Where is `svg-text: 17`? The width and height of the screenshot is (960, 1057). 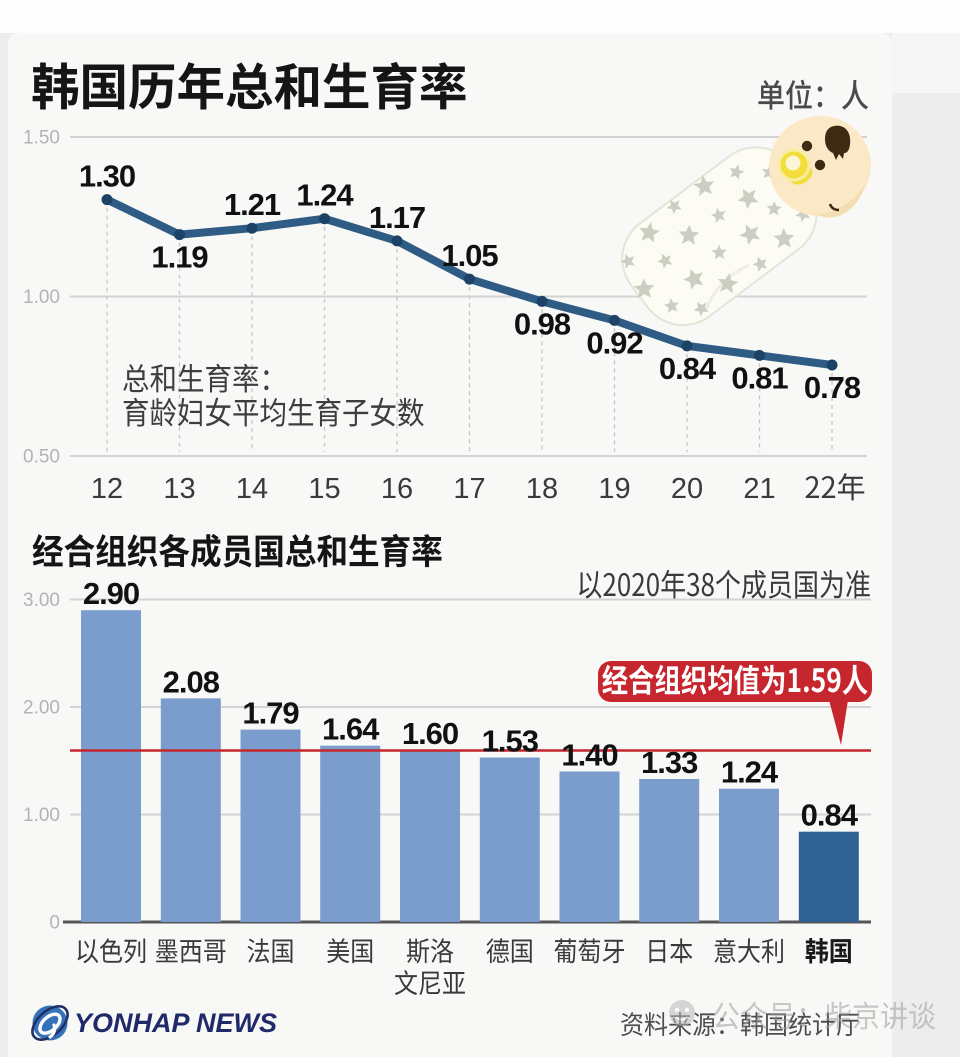
svg-text: 17 is located at coordinates (469, 489).